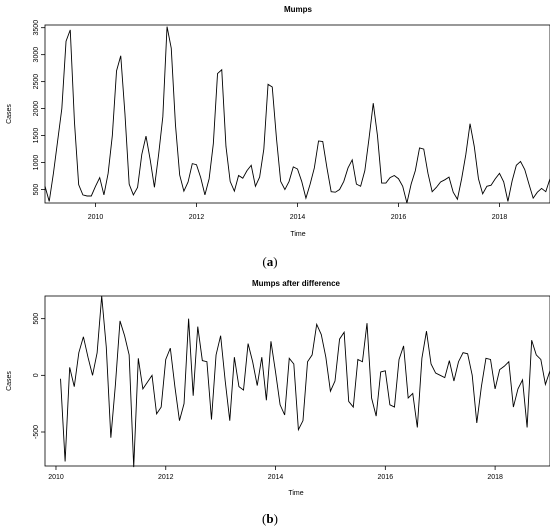 This screenshot has width=550, height=530. I want to click on panel-b-x-tick-label: 2016, so click(386, 477).